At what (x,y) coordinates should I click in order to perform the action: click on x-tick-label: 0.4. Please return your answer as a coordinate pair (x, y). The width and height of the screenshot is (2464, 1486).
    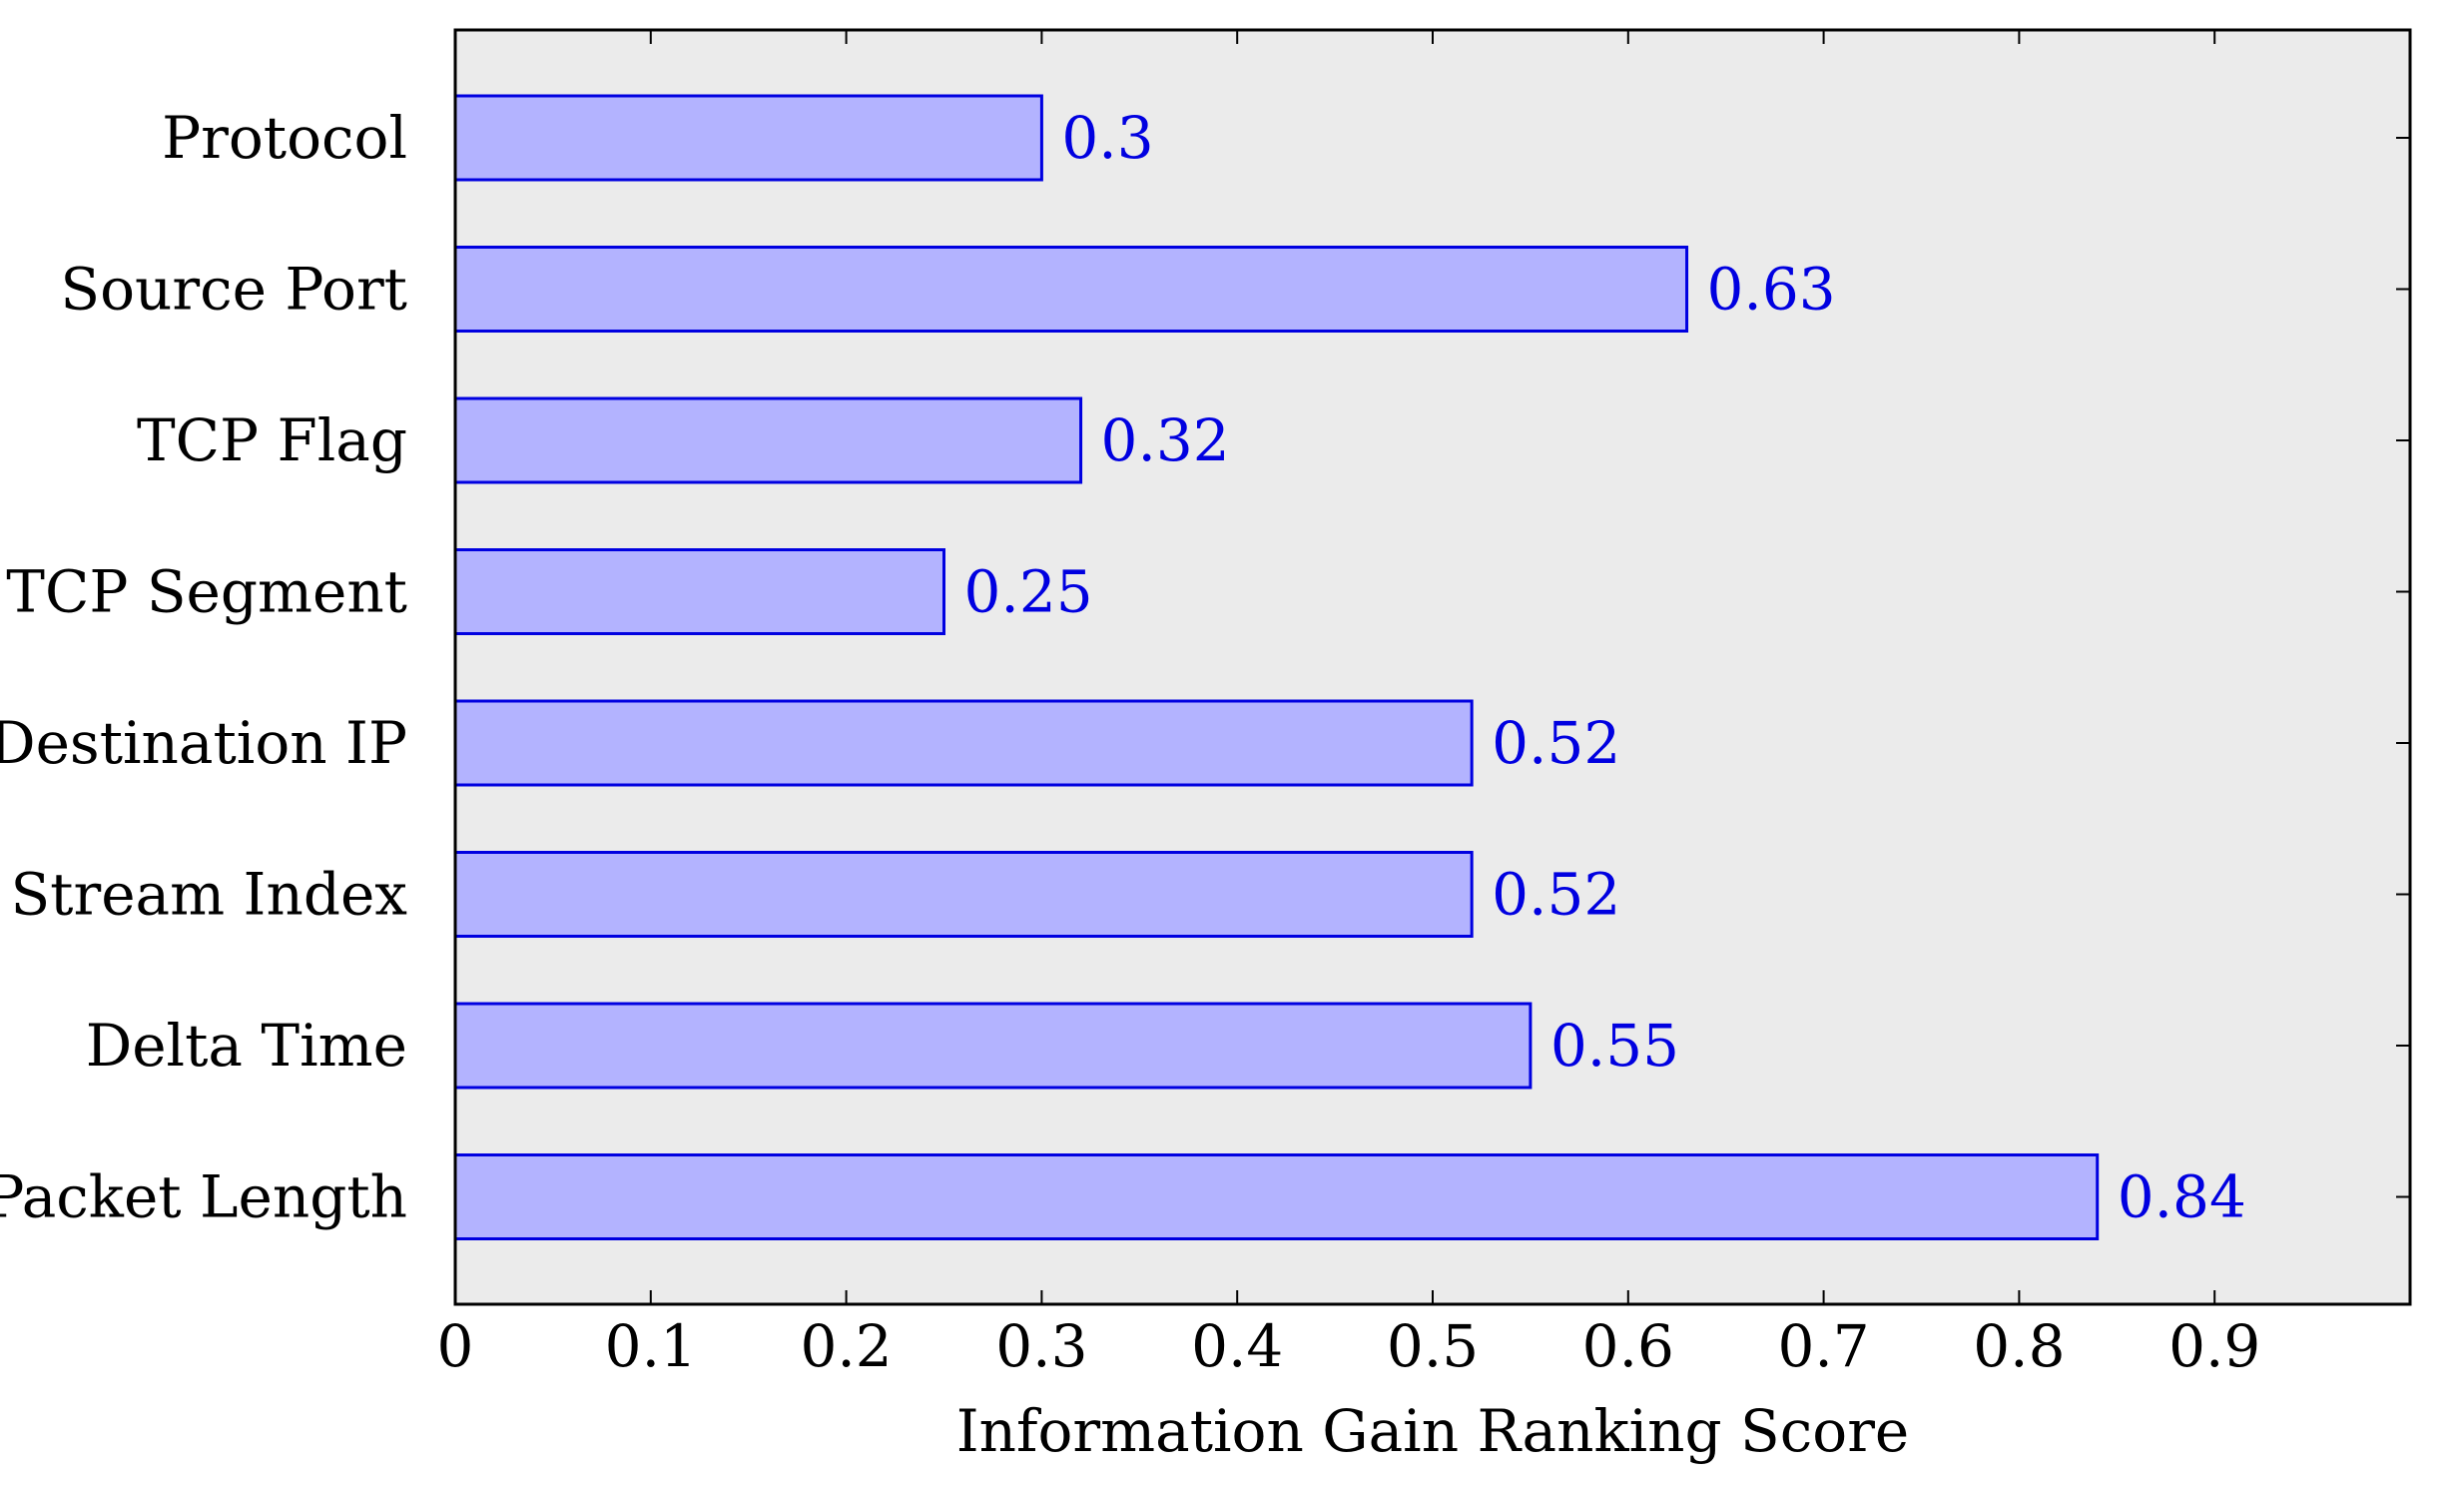
    Looking at the image, I should click on (1237, 1346).